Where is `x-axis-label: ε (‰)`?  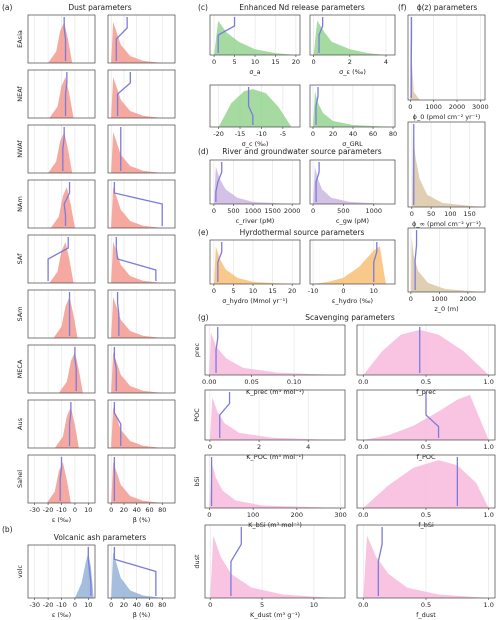
x-axis-label: ε (‰) is located at coordinates (61, 615).